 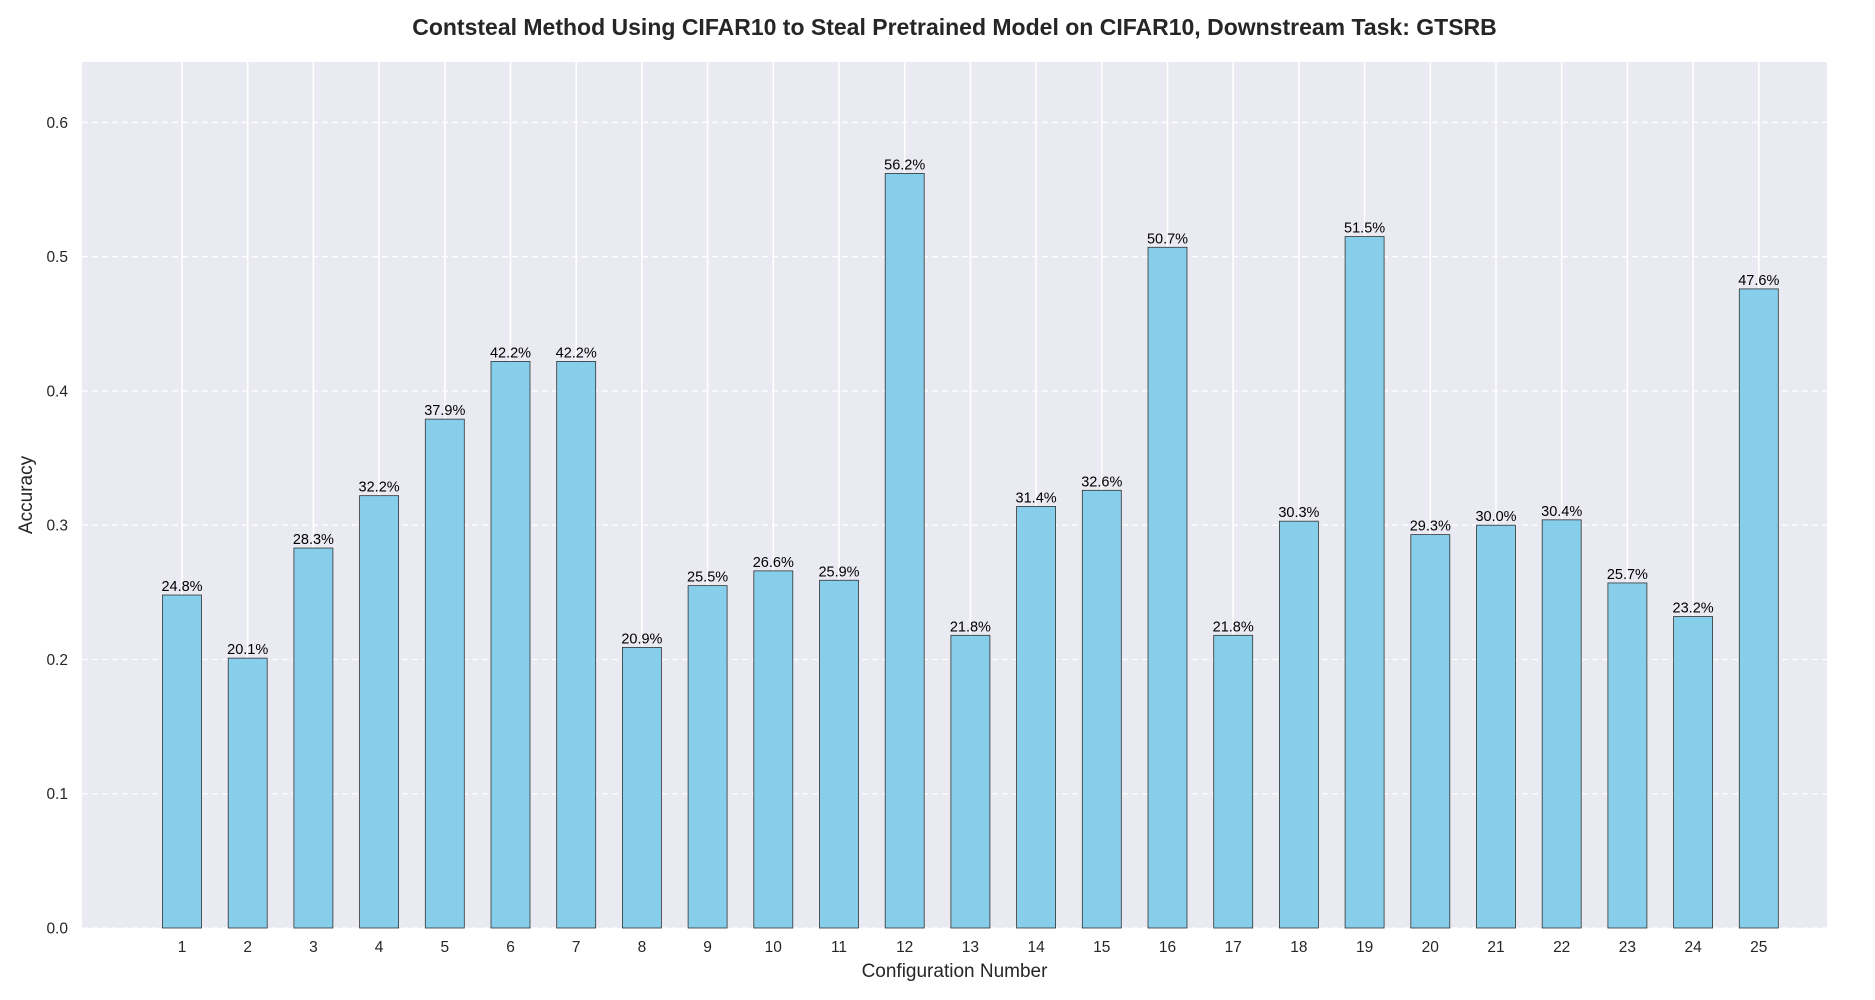 I want to click on x-tick-label: 5, so click(x=444, y=947).